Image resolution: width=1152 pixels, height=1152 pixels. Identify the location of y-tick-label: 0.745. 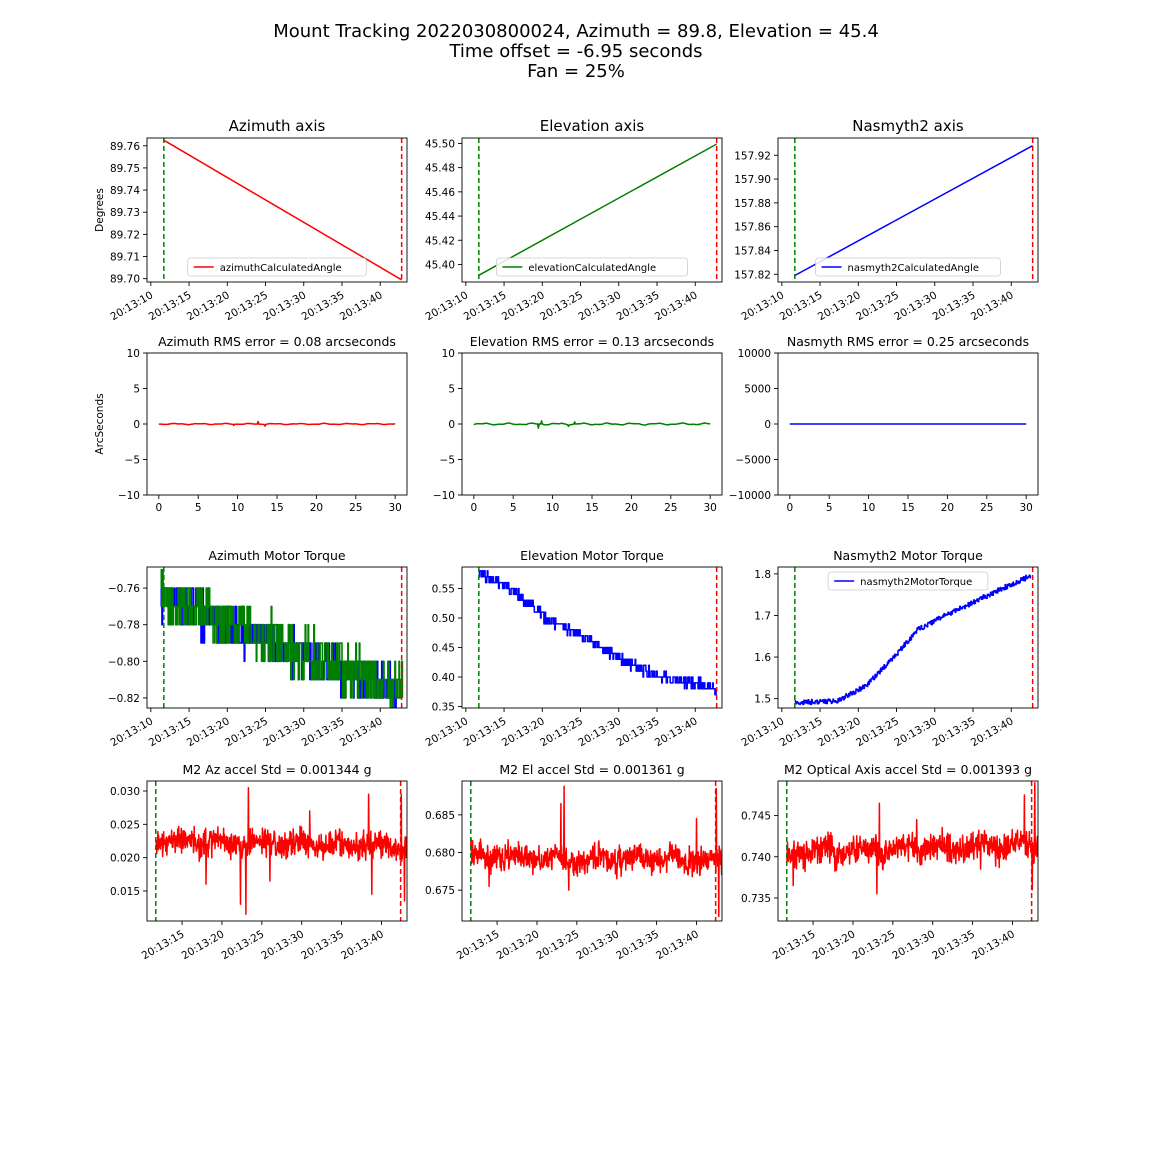
(756, 817).